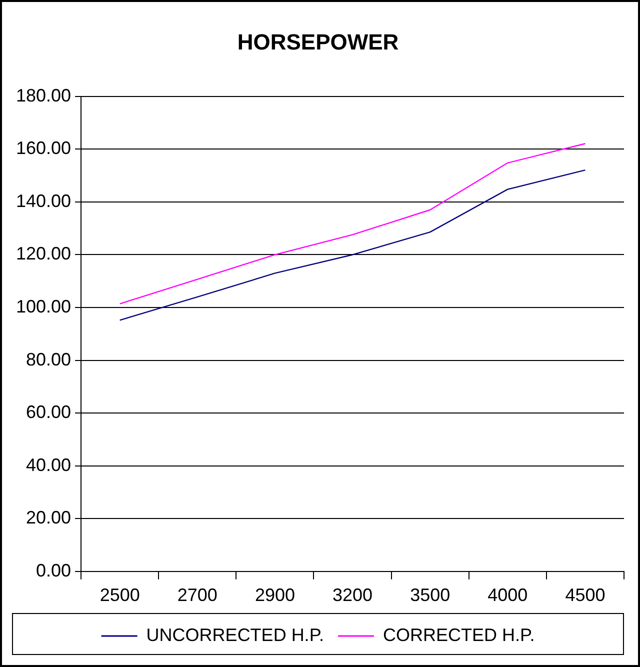  What do you see at coordinates (430, 595) in the screenshot?
I see `x-tick-label: 3500` at bounding box center [430, 595].